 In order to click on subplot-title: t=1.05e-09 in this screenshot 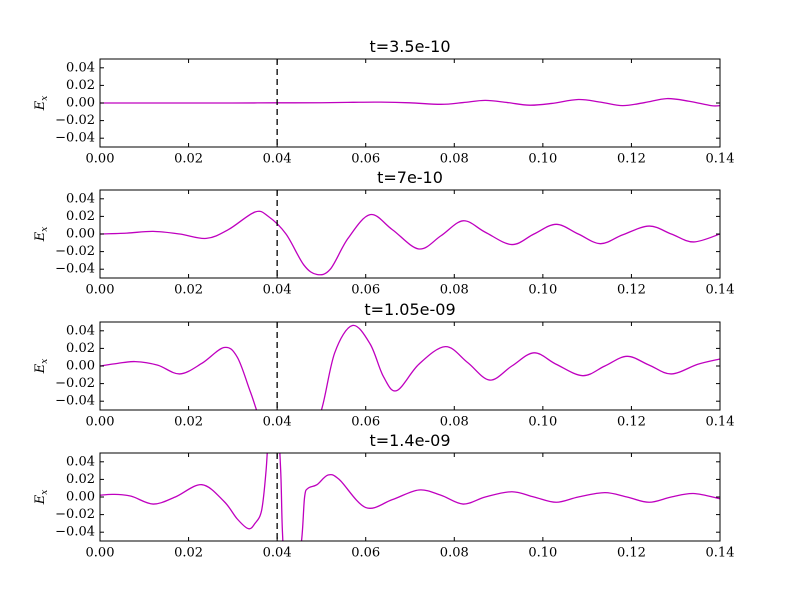, I will do `click(409, 309)`.